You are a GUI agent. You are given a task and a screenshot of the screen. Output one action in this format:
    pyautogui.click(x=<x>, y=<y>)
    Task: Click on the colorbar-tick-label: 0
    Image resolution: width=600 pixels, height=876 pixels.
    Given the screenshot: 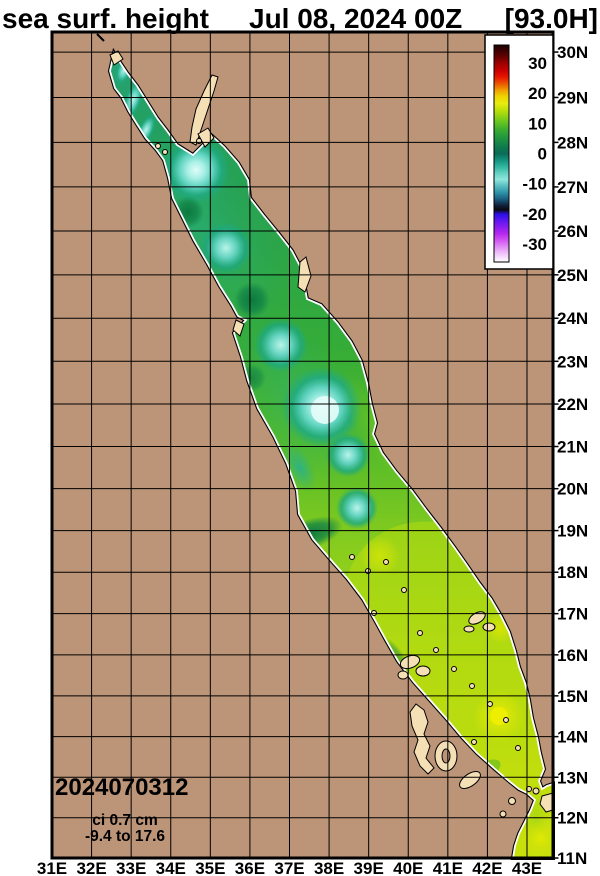 What is the action you would take?
    pyautogui.click(x=542, y=154)
    